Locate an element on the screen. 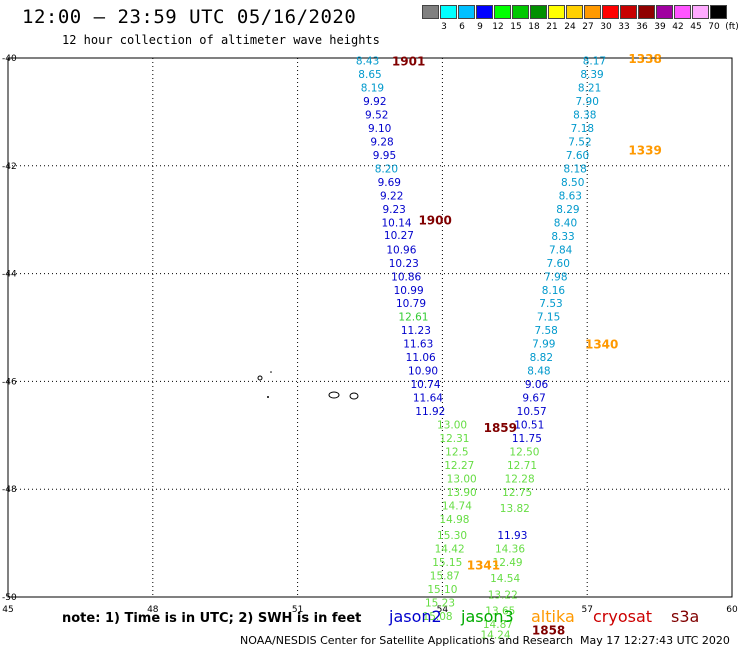  wave-height-value: 8.18 is located at coordinates (574, 169).